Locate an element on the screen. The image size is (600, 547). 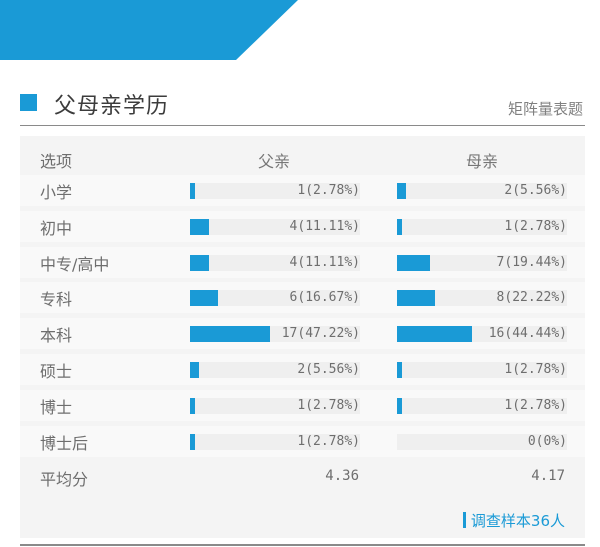
mother-value-label: 0(0%) is located at coordinates (547, 441).